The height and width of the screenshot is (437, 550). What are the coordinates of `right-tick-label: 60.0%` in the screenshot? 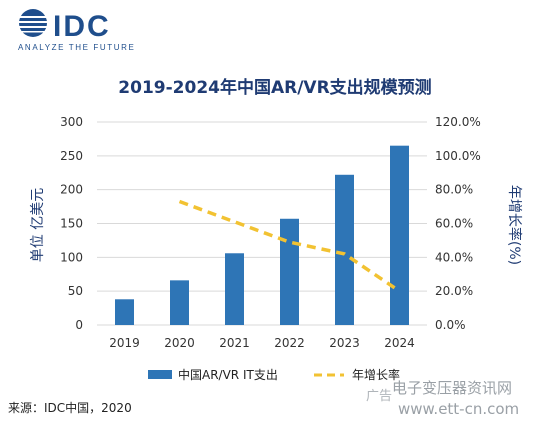 It's located at (454, 224).